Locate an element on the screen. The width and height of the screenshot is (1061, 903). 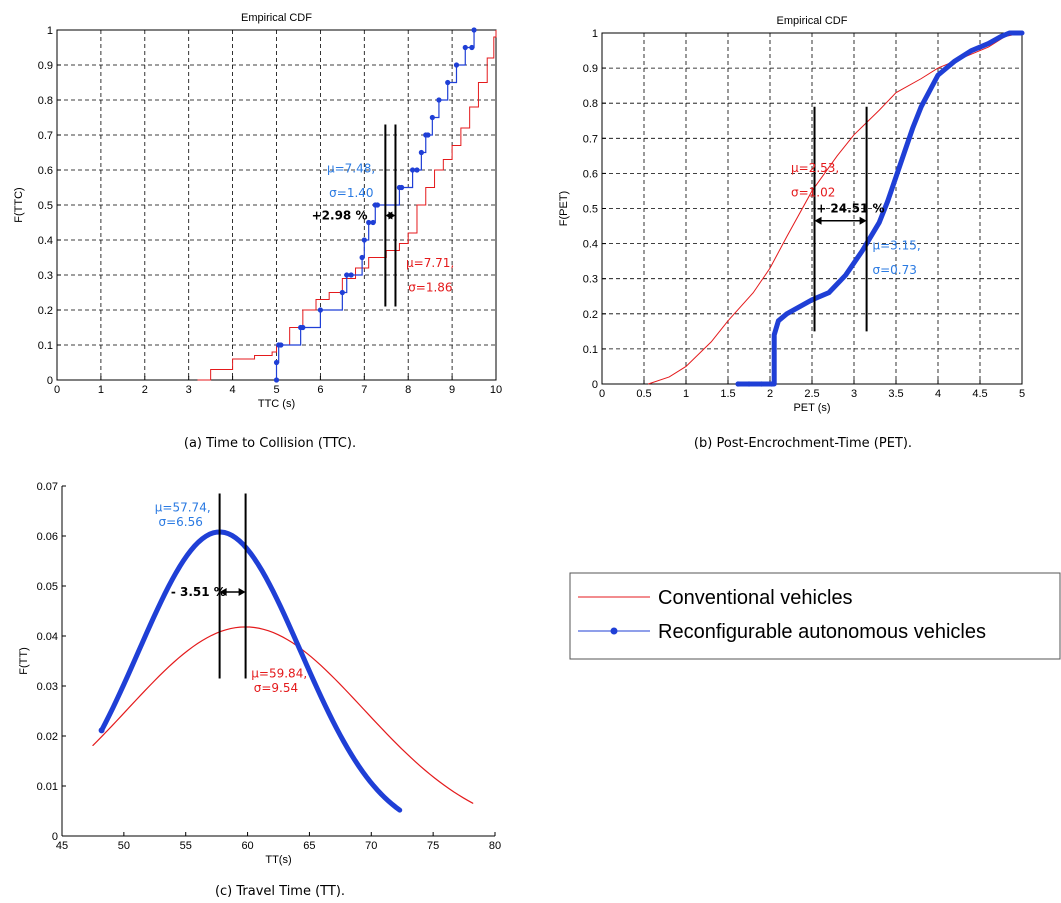
stat-annotation: σ=1.40 is located at coordinates (351, 193).